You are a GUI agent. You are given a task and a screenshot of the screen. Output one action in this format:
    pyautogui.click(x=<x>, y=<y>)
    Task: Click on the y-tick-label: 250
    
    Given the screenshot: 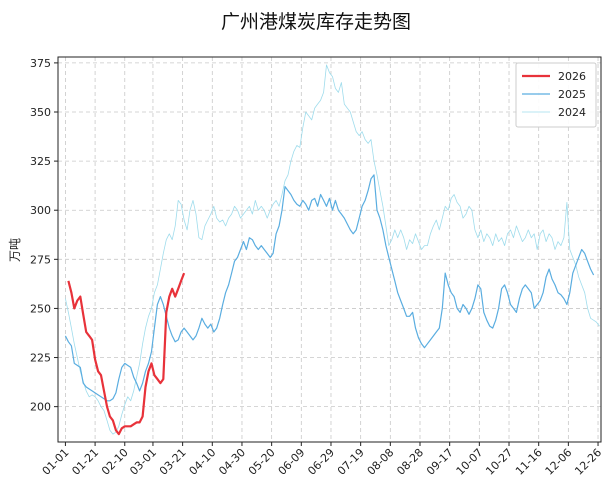 What is the action you would take?
    pyautogui.click(x=40, y=308)
    